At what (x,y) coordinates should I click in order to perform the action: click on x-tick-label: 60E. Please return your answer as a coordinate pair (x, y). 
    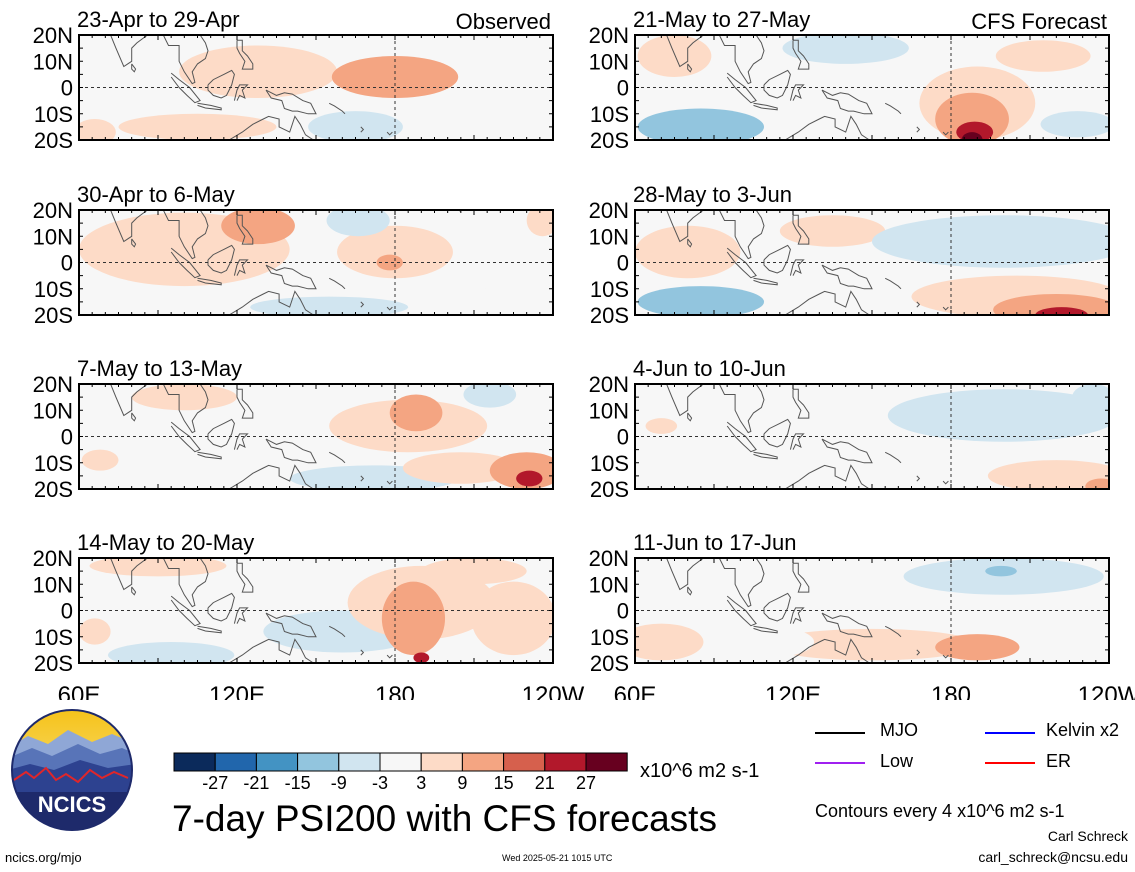
    Looking at the image, I should click on (635, 691).